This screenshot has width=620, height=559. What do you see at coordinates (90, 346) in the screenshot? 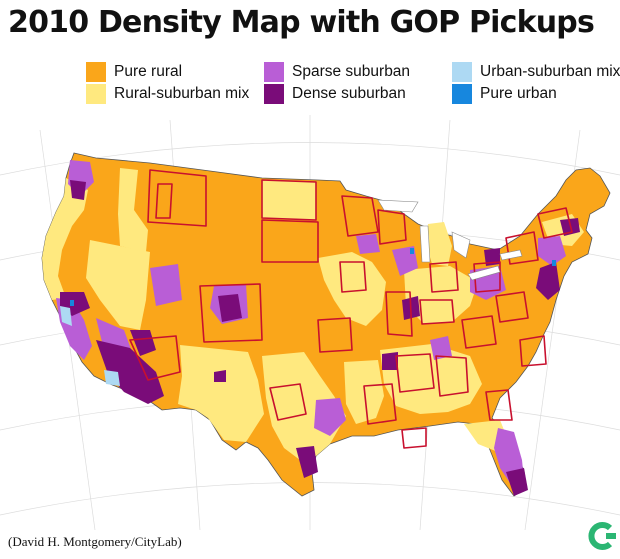
I see `urban-suburban-areas` at bounding box center [90, 346].